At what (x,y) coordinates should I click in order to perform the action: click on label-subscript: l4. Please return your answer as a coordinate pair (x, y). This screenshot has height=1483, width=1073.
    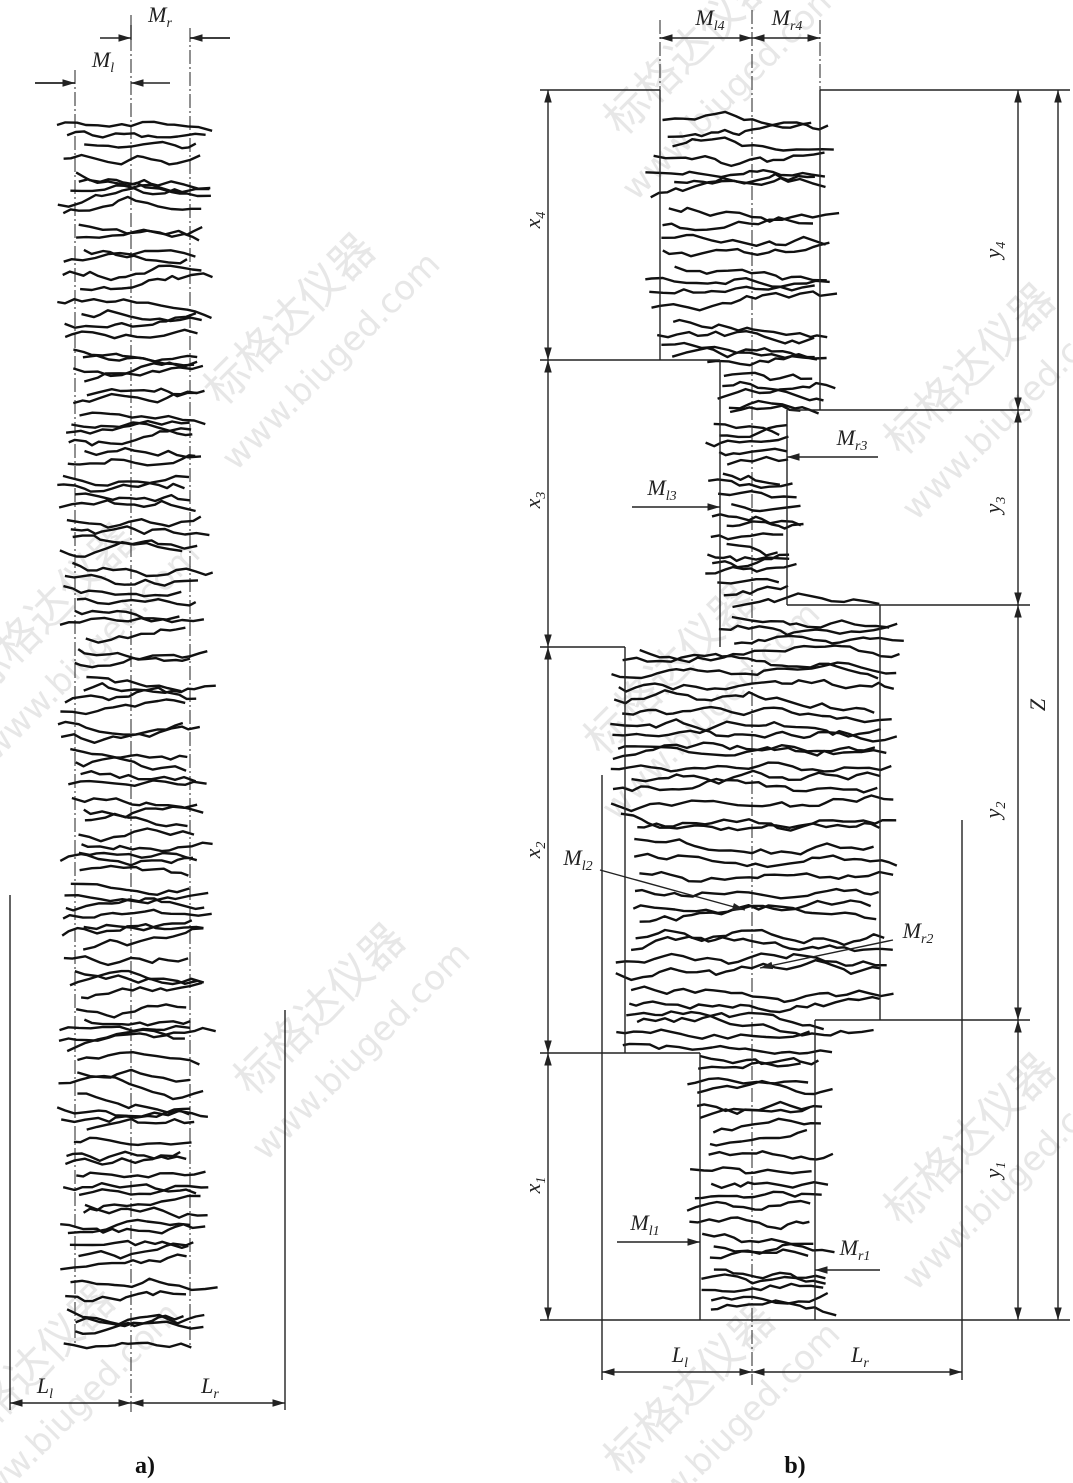
    Looking at the image, I should click on (719, 26).